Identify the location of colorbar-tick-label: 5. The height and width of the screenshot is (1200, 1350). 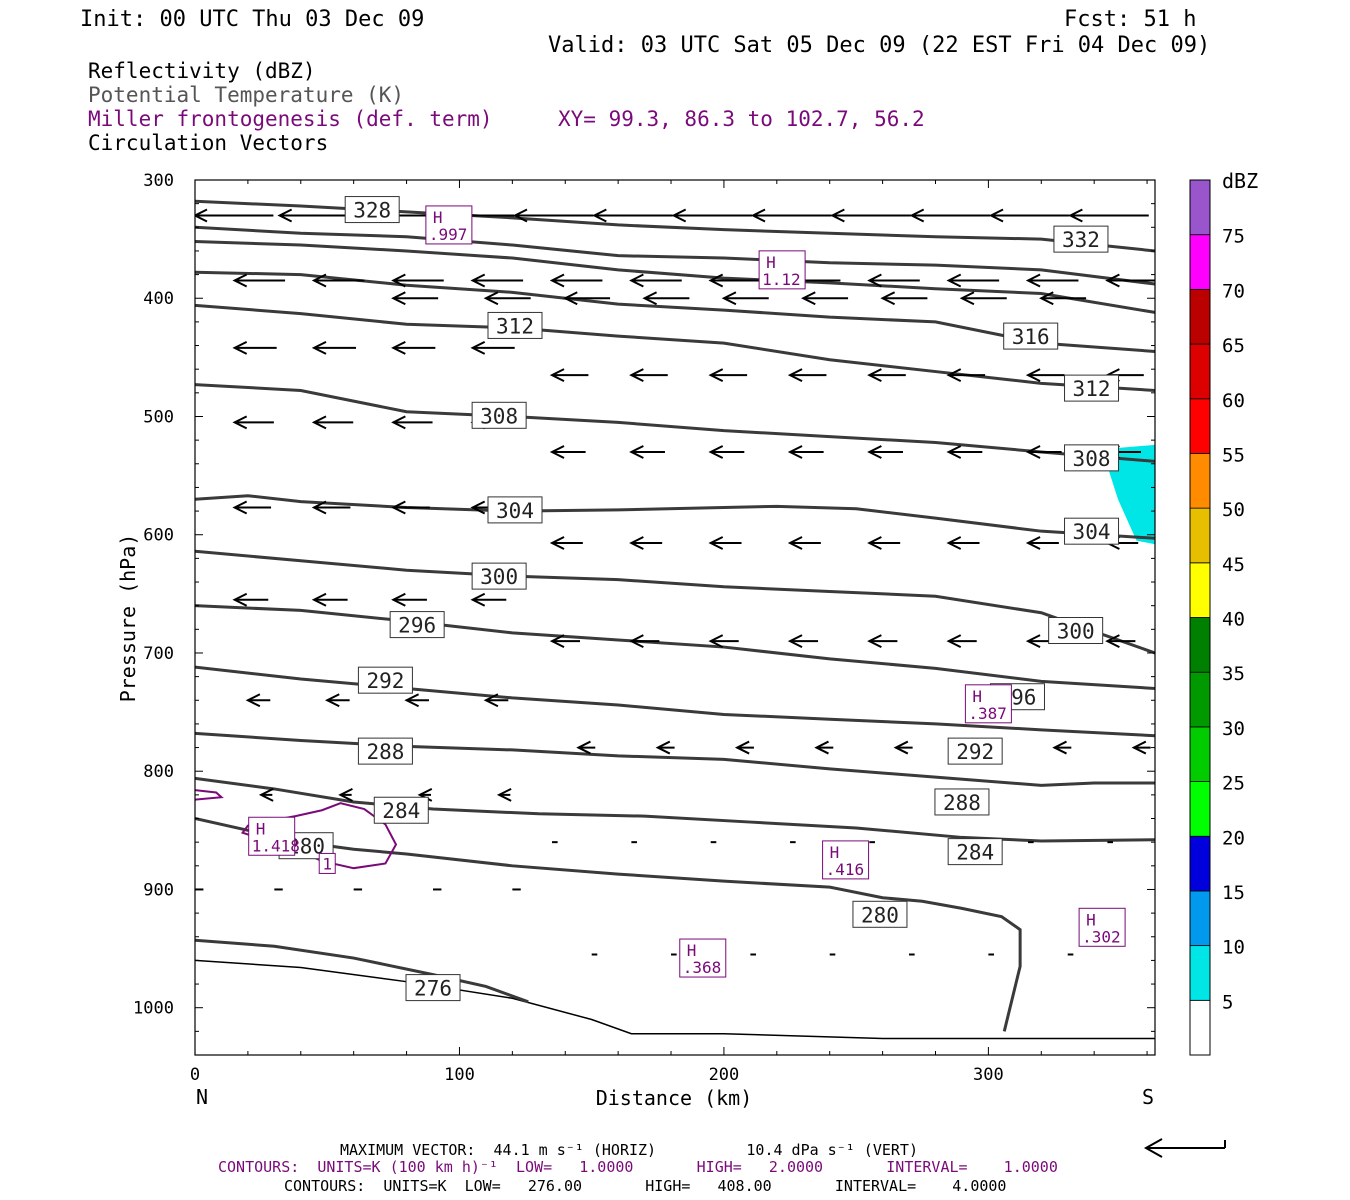
(1227, 1002).